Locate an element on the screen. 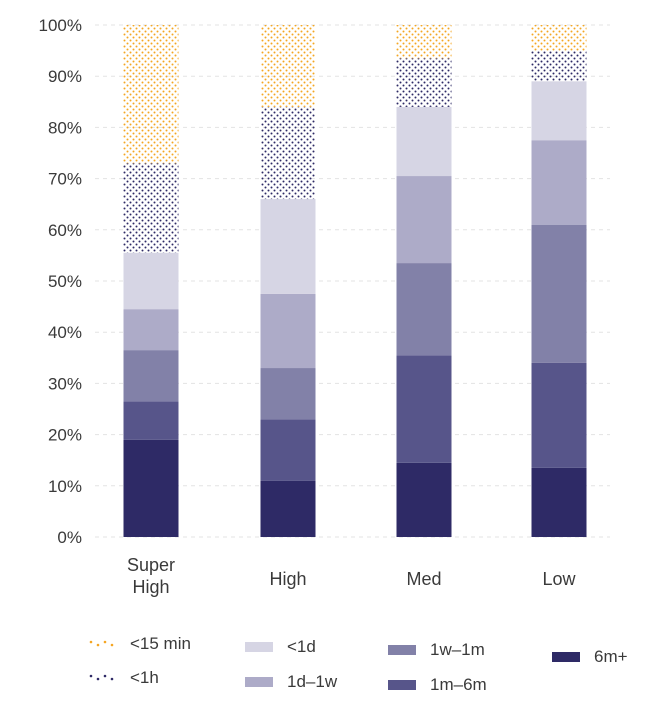  legend-label: 1w–1m is located at coordinates (457, 649).